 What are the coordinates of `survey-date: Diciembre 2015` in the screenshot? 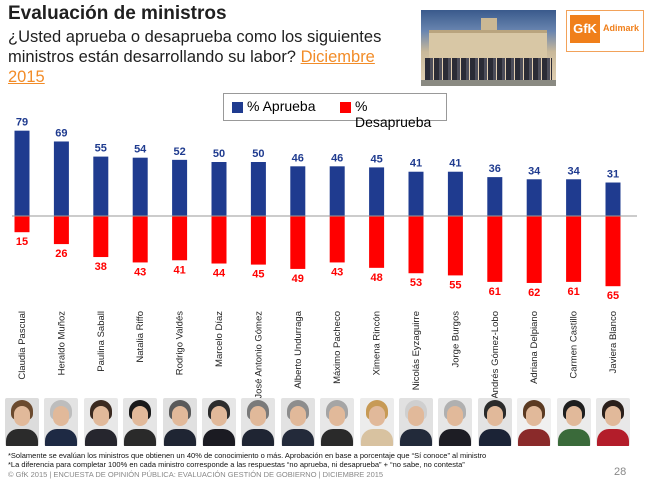 It's located at (191, 67).